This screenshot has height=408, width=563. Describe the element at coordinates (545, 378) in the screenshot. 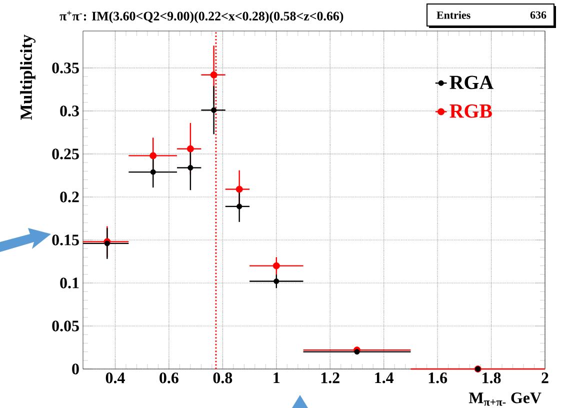

I see `x-tick-label: 2` at that location.